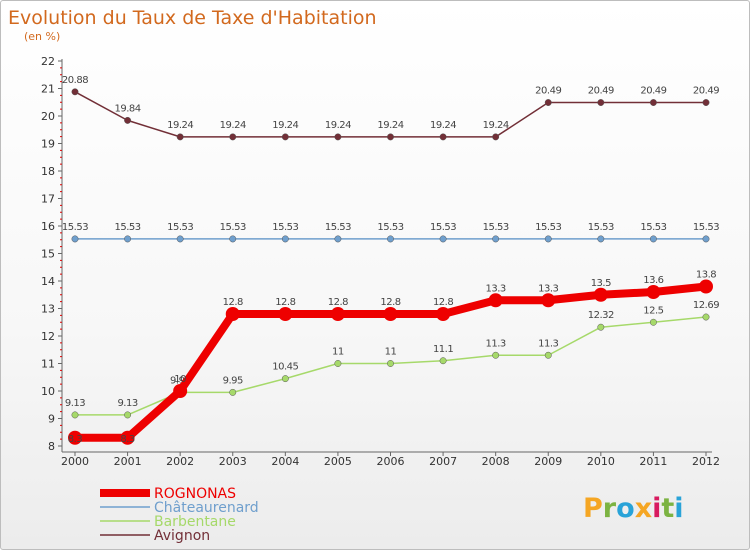 This screenshot has width=750, height=550. I want to click on data-label: 10.45, so click(285, 367).